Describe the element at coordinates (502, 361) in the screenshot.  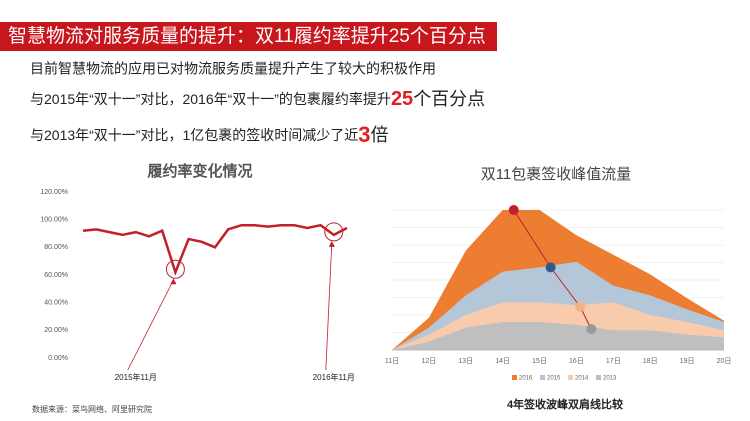
I see `x-tick-label: 14日` at that location.